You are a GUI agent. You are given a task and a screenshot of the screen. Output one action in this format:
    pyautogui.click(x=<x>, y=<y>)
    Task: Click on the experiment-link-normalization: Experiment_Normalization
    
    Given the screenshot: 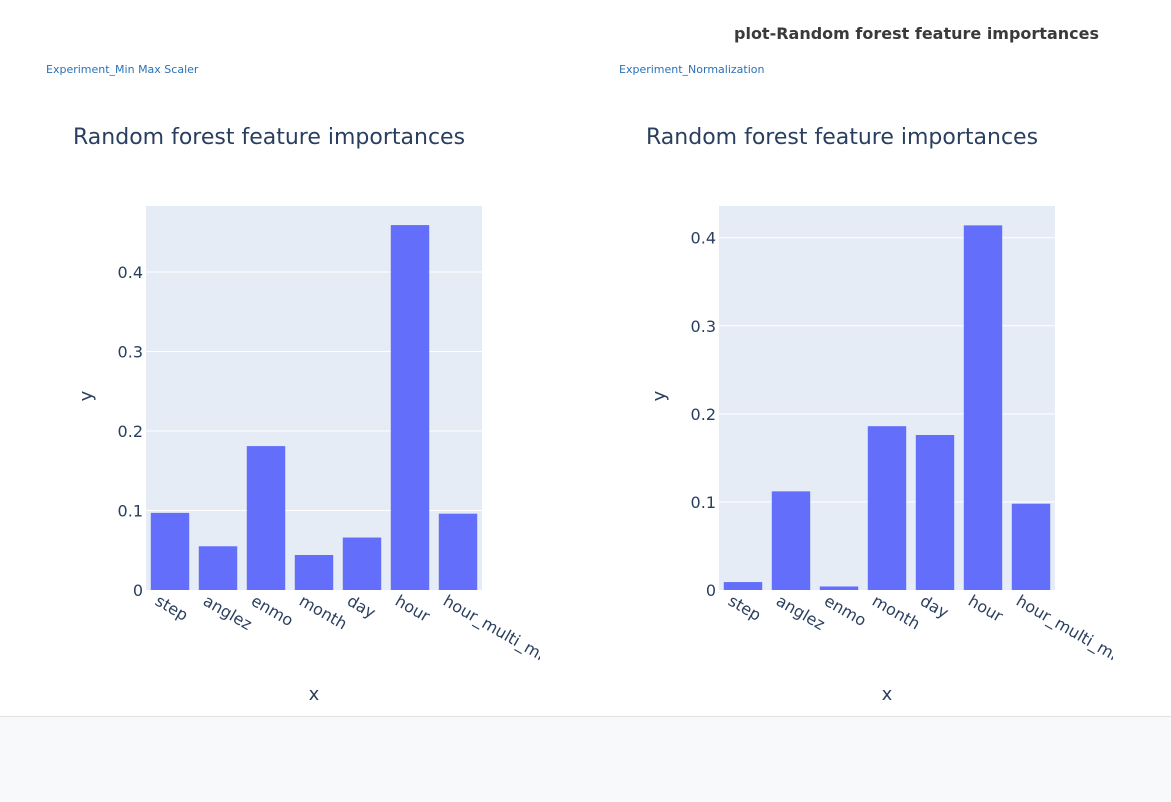 What is the action you would take?
    pyautogui.click(x=692, y=69)
    